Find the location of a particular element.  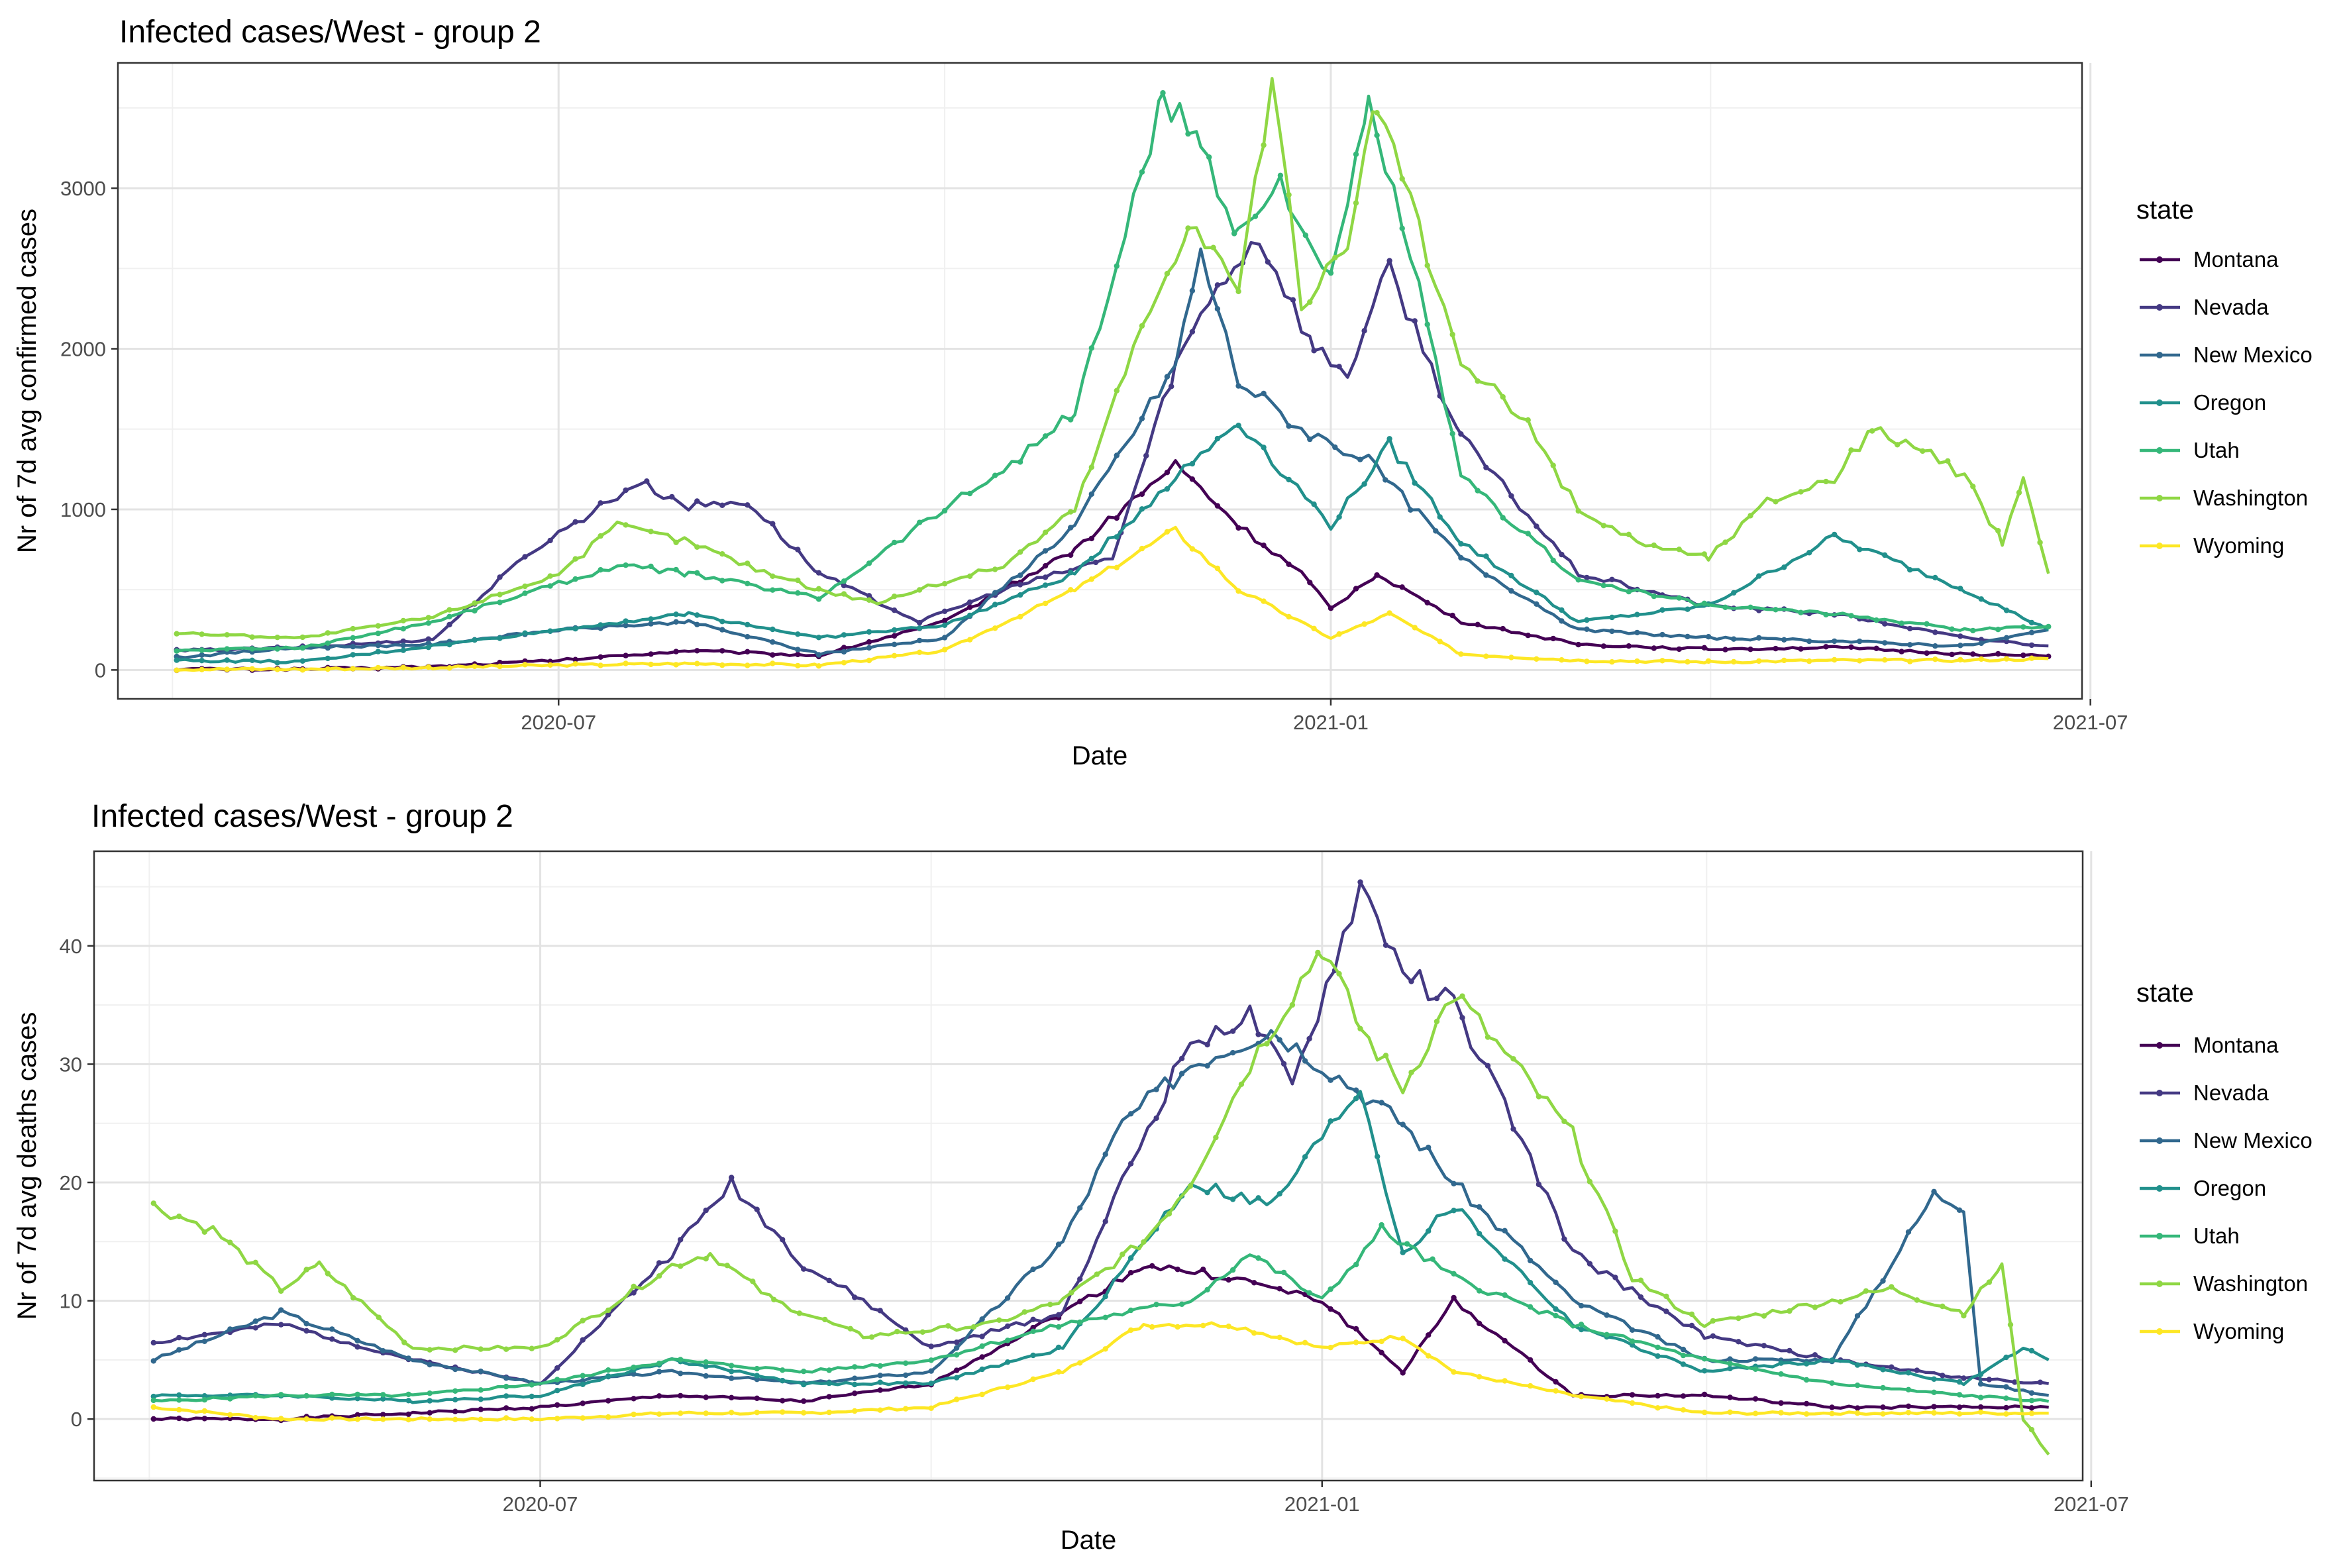

y-axis-label: Nr of 7d avg deaths cases is located at coordinates (27, 1166).